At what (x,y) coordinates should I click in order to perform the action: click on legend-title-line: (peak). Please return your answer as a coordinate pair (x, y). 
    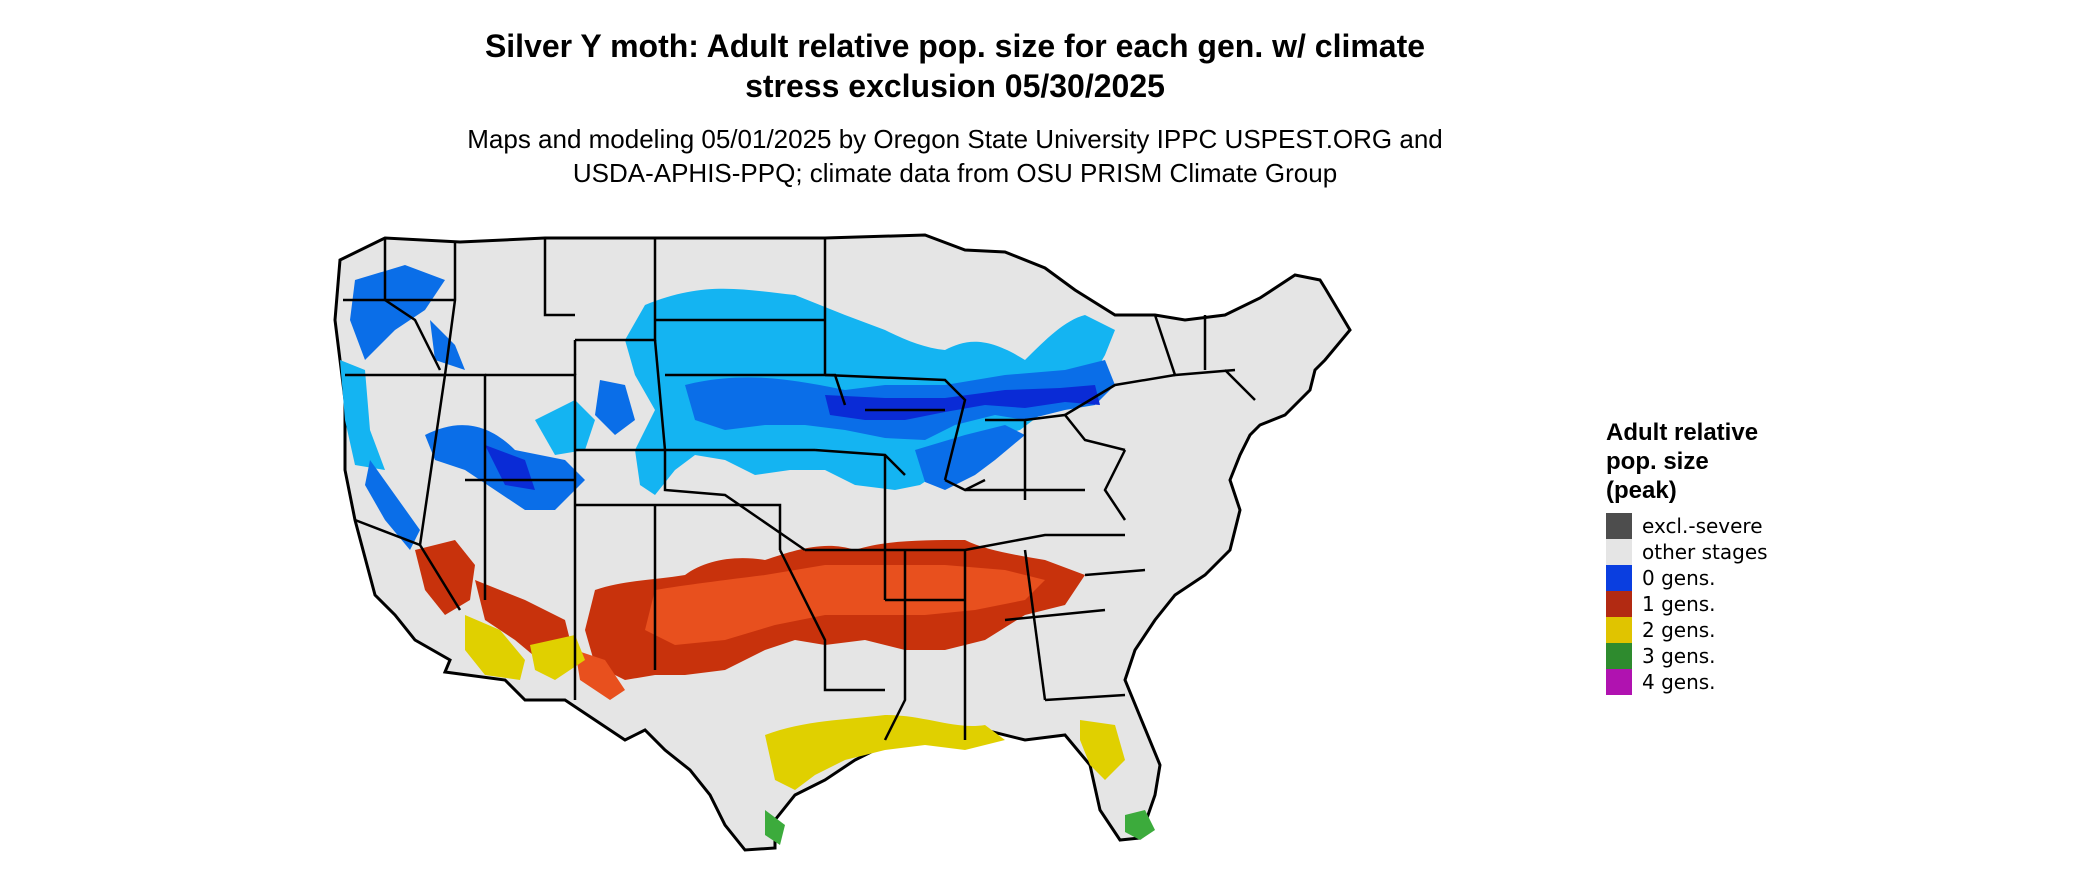
    Looking at the image, I should click on (1641, 490).